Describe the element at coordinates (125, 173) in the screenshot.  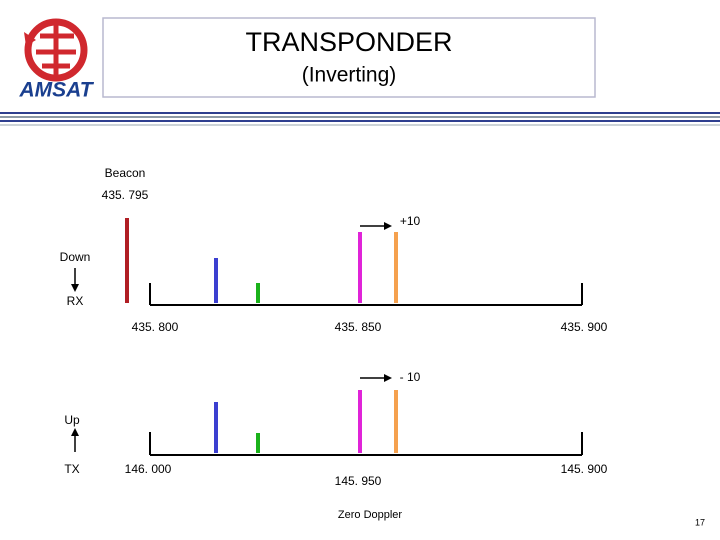
I see `beacon-label: Beacon` at that location.